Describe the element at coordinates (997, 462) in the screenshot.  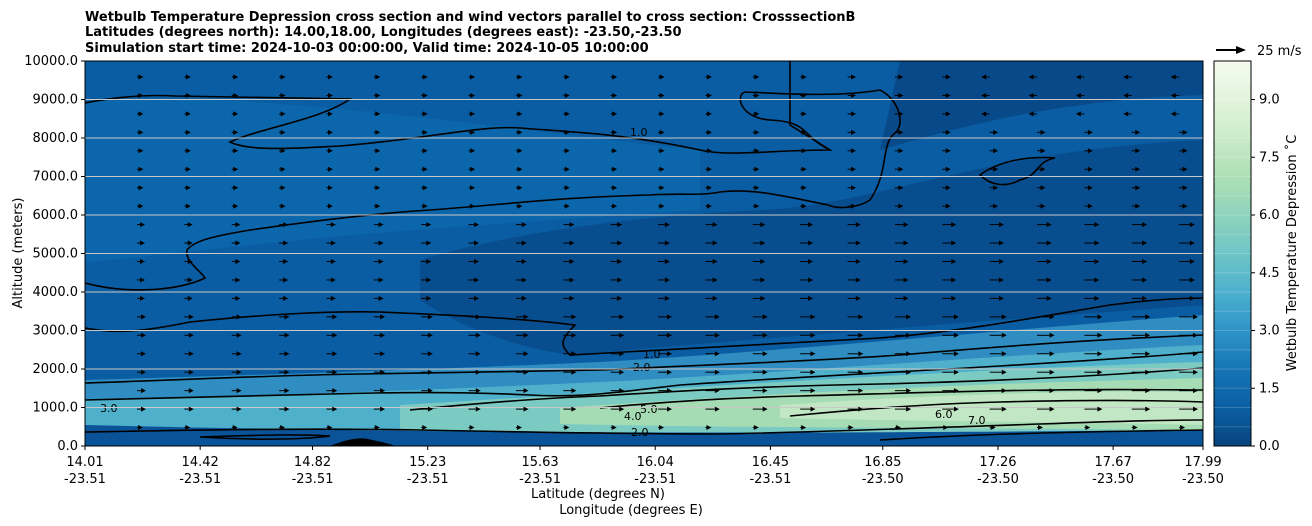
I see `x-tick-label-latitude: 17.26` at that location.